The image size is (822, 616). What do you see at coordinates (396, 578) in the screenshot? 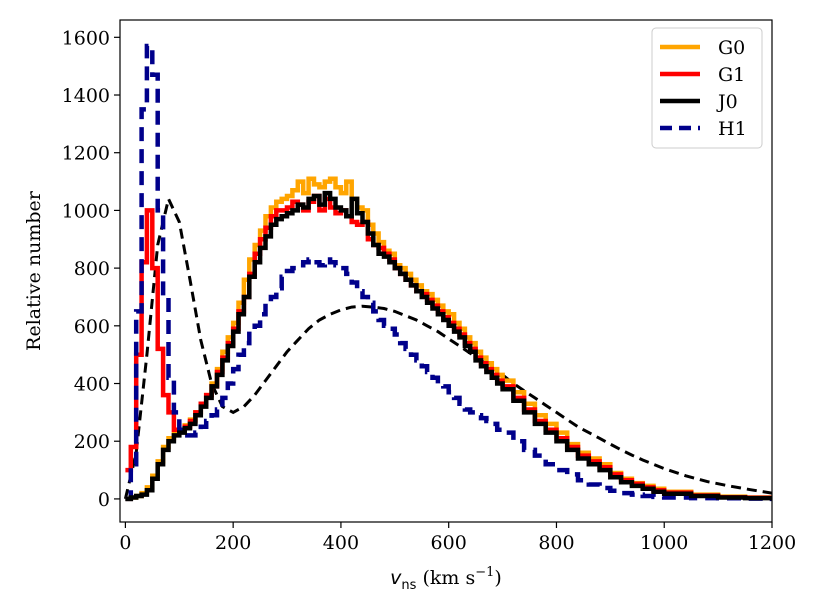
I see `x-axis-label-var: v` at bounding box center [396, 578].